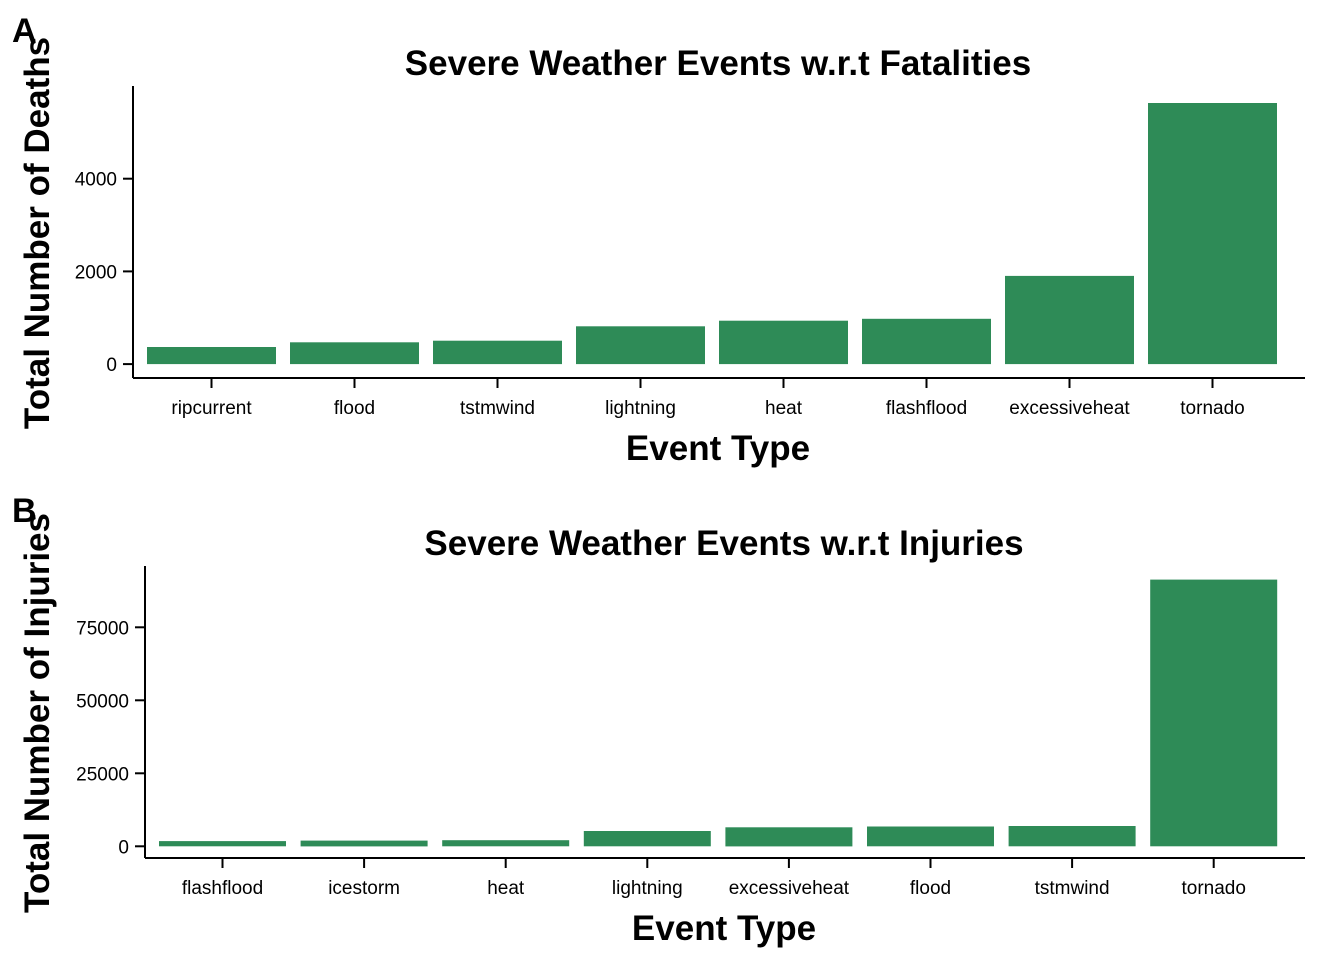  I want to click on x-axis-title-injuries: Event Type, so click(724, 928).